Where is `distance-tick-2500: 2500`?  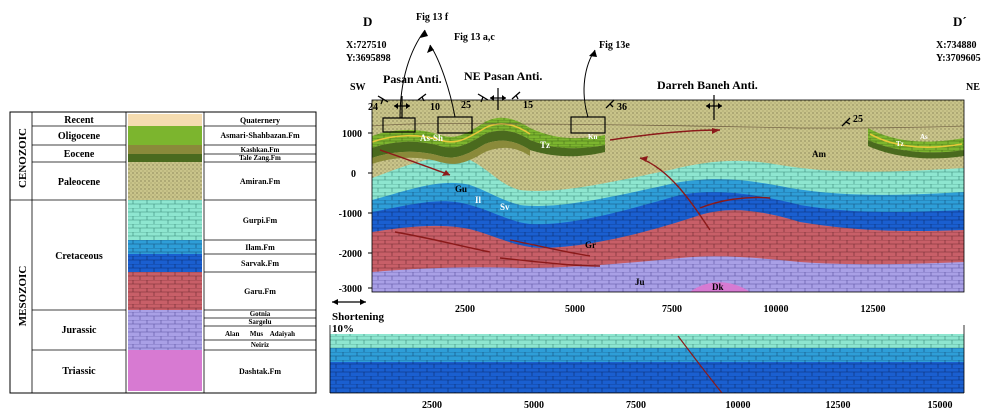 distance-tick-2500: 2500 is located at coordinates (465, 309).